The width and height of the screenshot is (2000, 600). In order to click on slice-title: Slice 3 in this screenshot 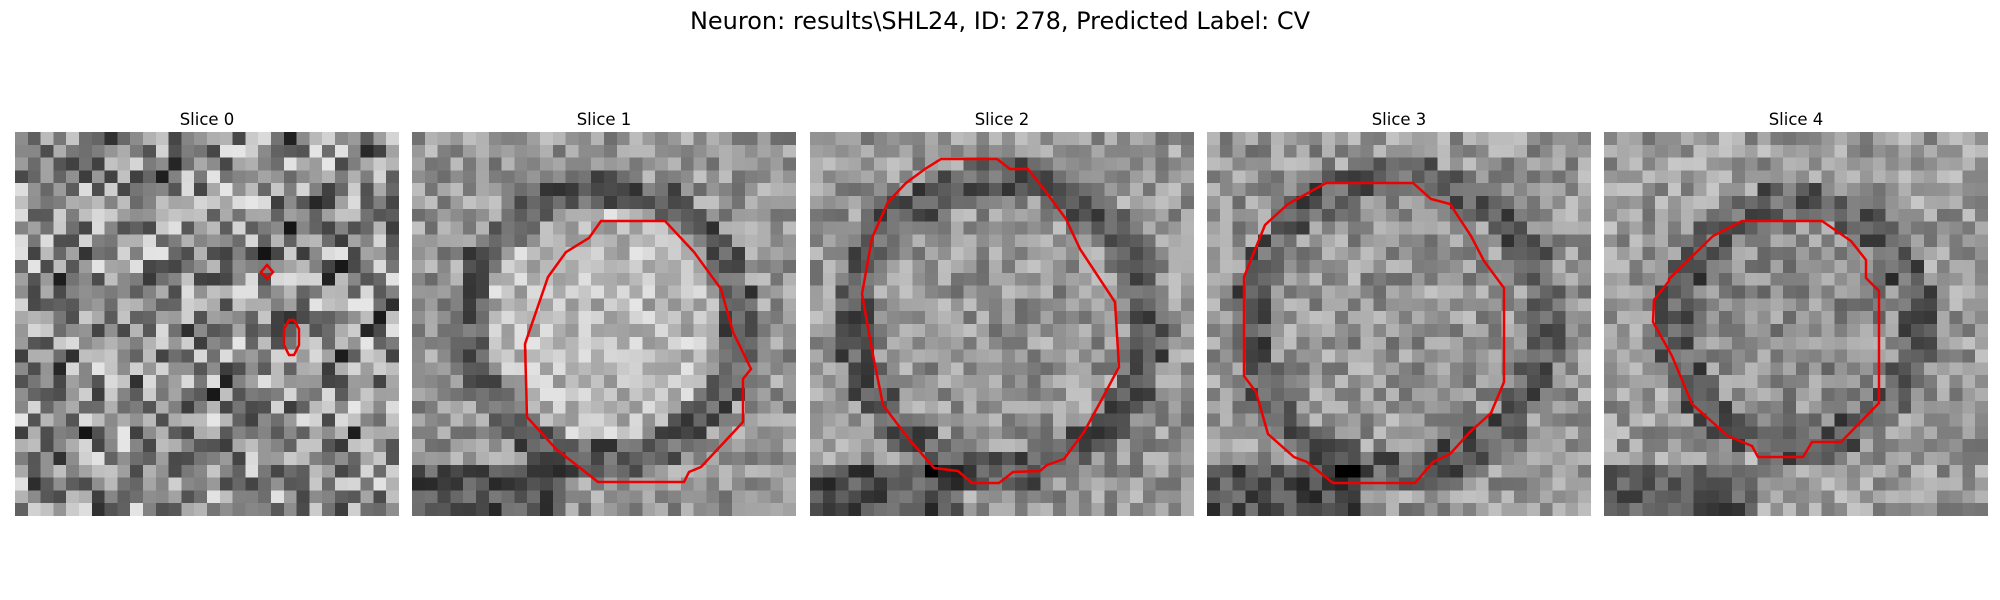, I will do `click(1399, 119)`.